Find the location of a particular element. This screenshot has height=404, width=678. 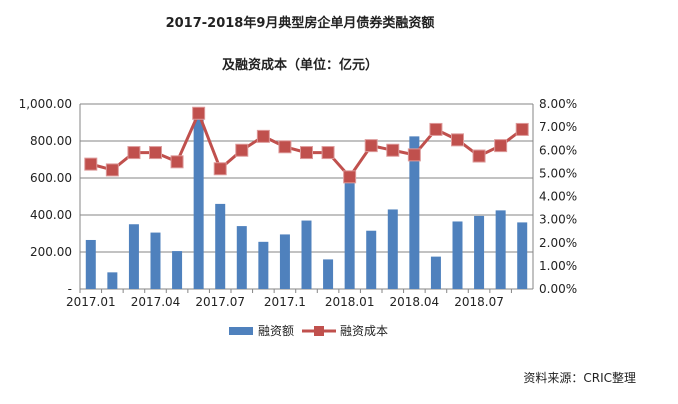

legend-swatch-bar is located at coordinates (241, 331).